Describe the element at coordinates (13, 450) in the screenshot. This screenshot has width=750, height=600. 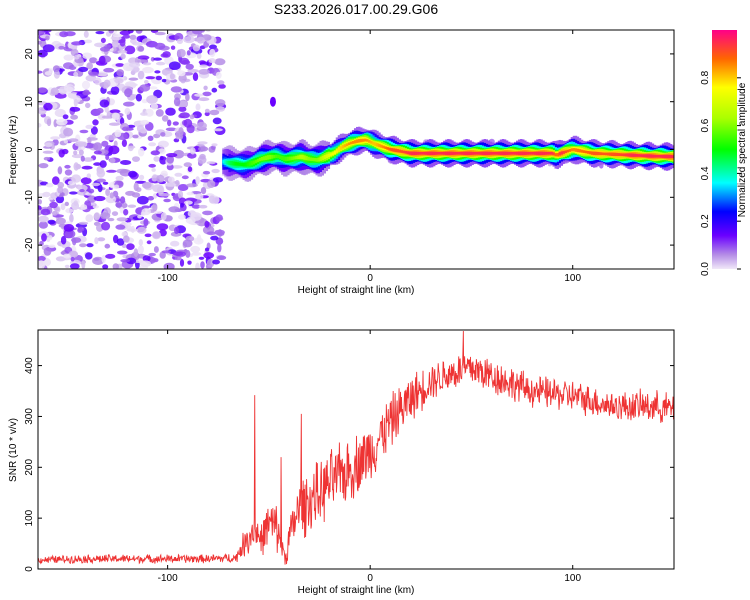
I see `snr-ylabel: SNR (10 * v/v)` at that location.